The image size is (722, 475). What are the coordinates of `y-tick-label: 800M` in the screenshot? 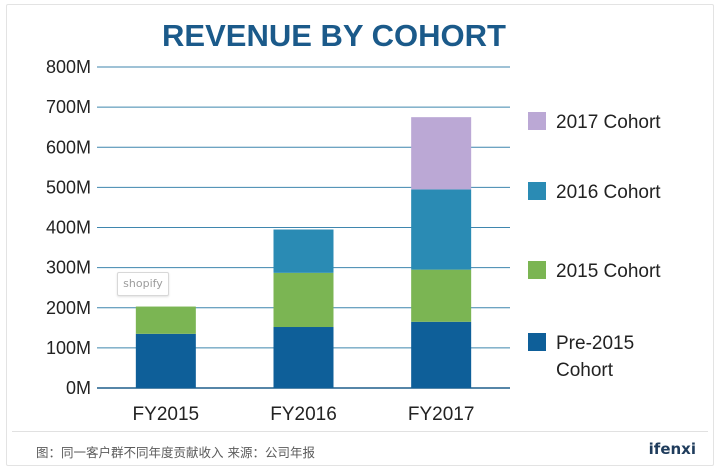 It's located at (68, 67).